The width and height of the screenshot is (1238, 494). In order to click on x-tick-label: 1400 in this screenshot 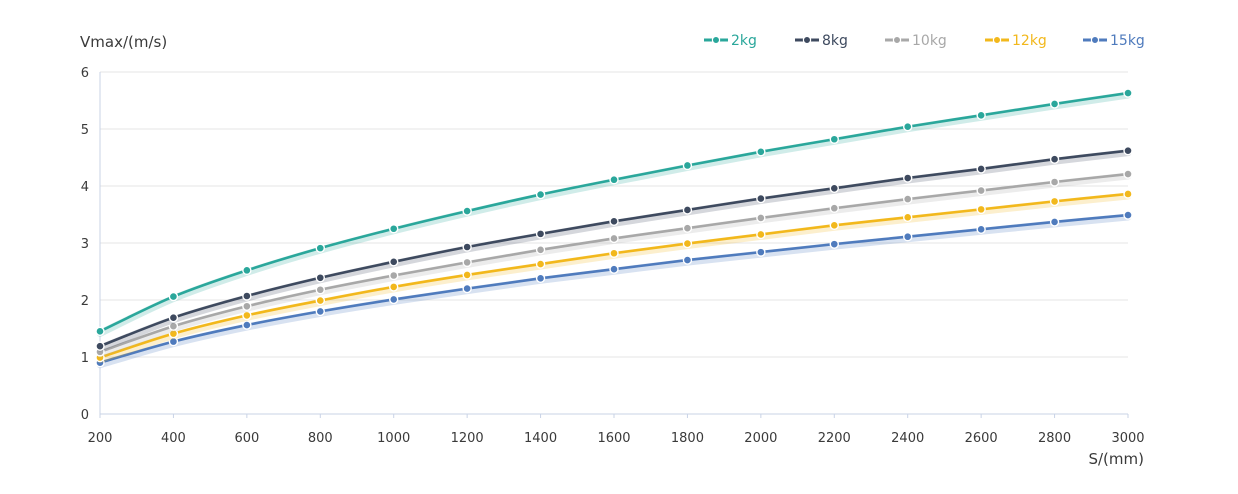, I will do `click(540, 438)`.